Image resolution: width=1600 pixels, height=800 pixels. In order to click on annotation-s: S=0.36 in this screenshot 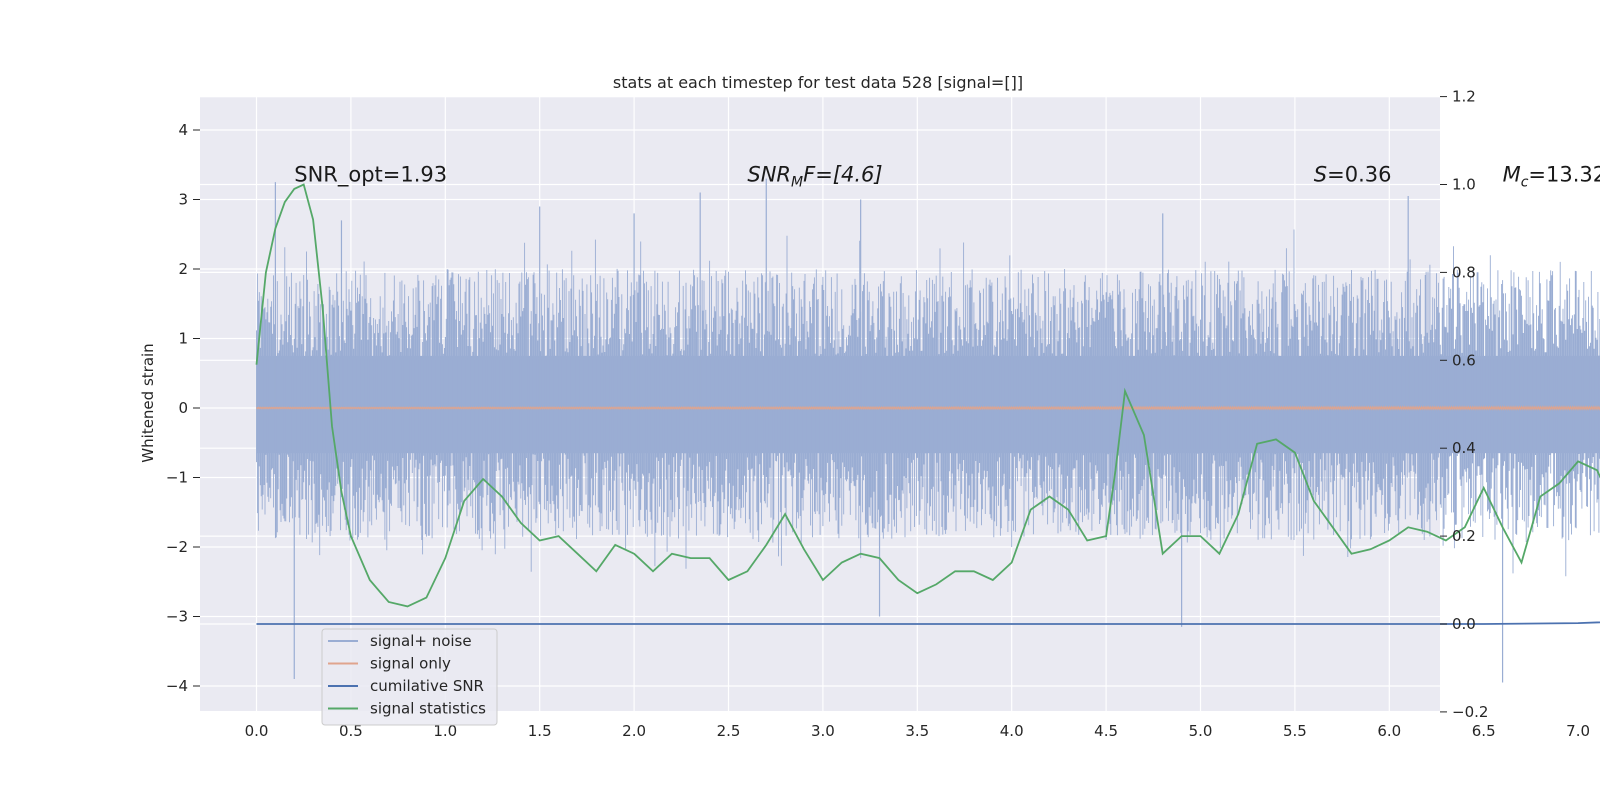, I will do `click(1353, 175)`.